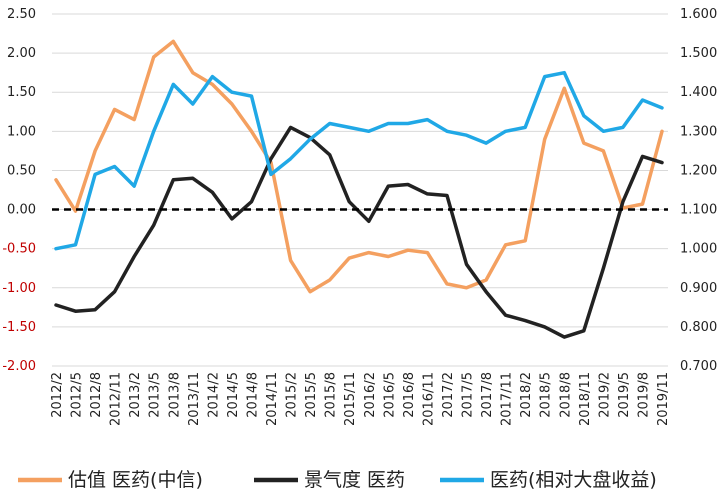 Image resolution: width=723 pixels, height=499 pixels. I want to click on x-tick-label: 2013/5, so click(155, 395).